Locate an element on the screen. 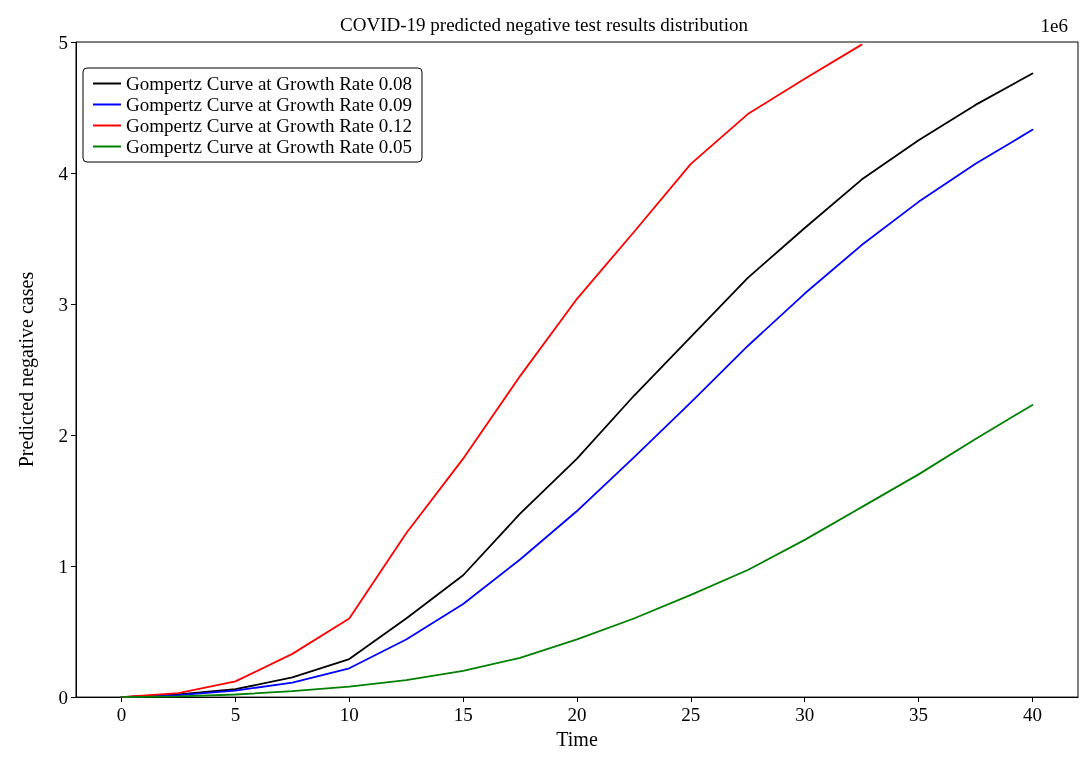 The height and width of the screenshot is (762, 1088). text: 1e6 is located at coordinates (1054, 25).